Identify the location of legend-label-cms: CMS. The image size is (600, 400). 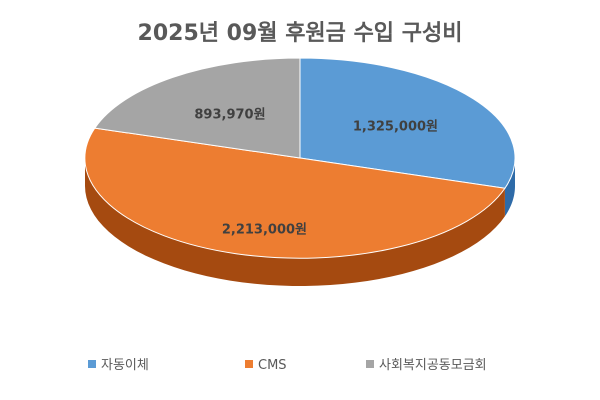
(272, 365).